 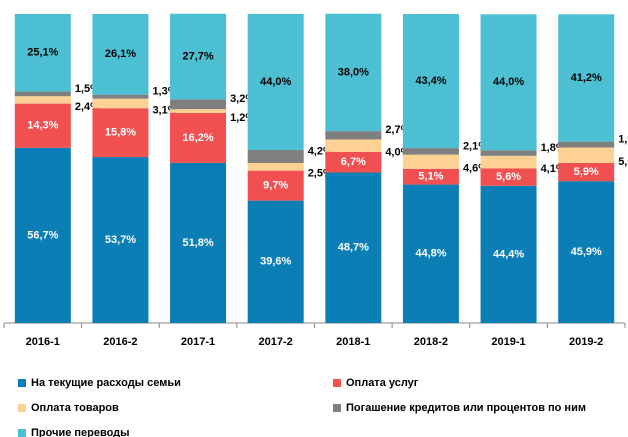 I want to click on data-label: 41,2%, so click(x=586, y=78).